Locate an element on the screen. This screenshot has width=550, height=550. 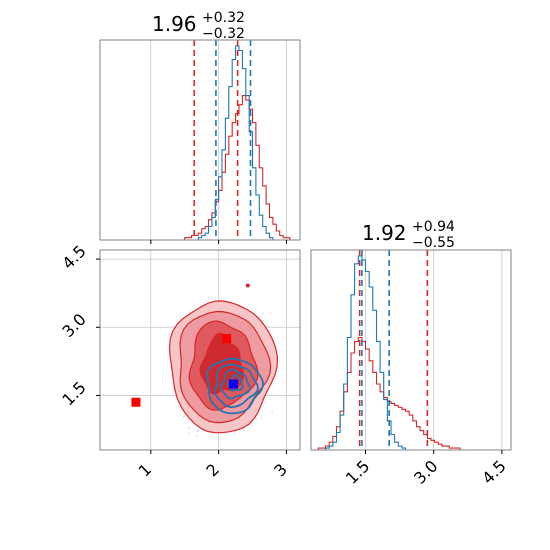
title-param1-lower: −0.32 is located at coordinates (223, 34).